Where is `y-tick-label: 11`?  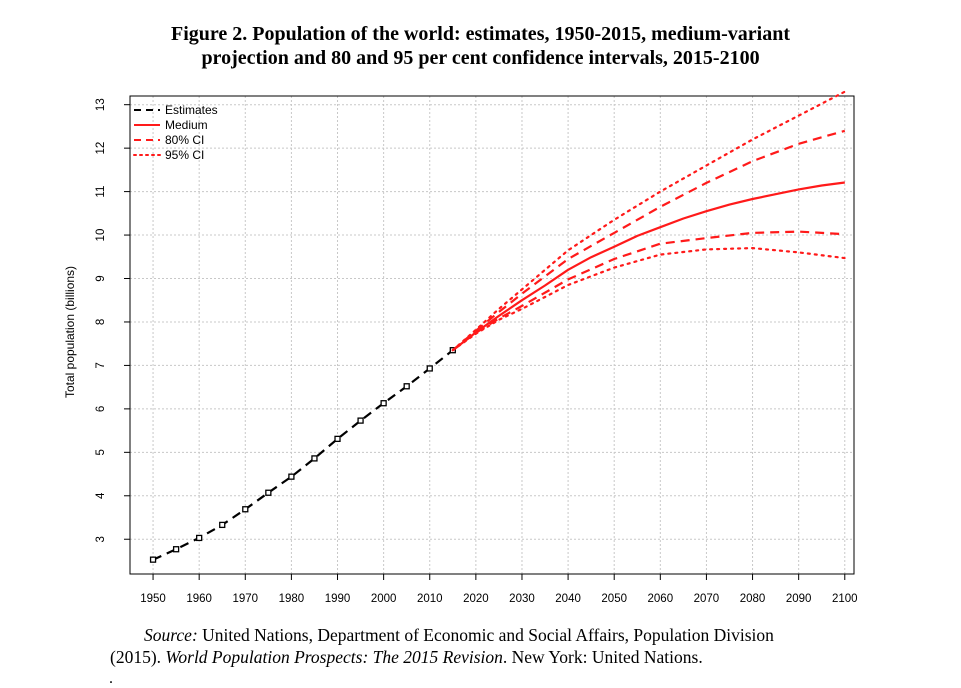 y-tick-label: 11 is located at coordinates (101, 192).